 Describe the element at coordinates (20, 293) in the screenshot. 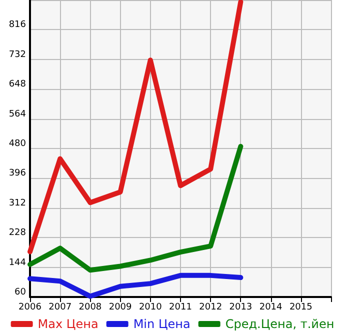

I see `y-tick-label: 60` at that location.